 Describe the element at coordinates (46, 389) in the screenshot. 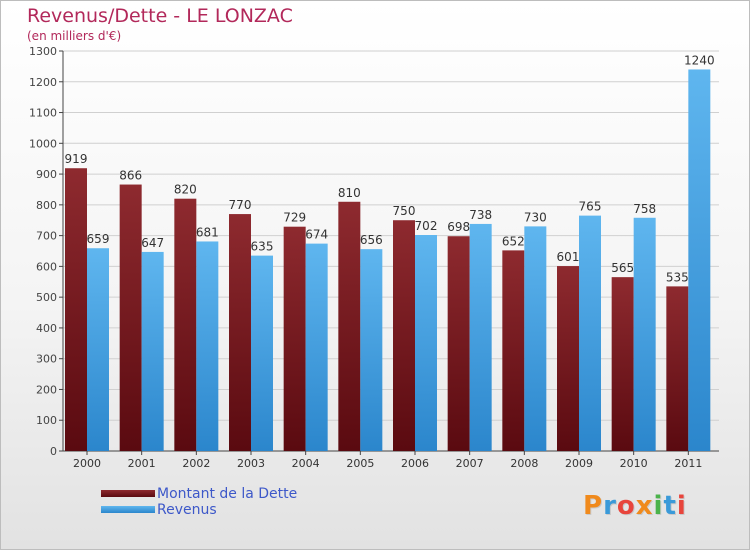

I see `y-tick-label: 200` at that location.